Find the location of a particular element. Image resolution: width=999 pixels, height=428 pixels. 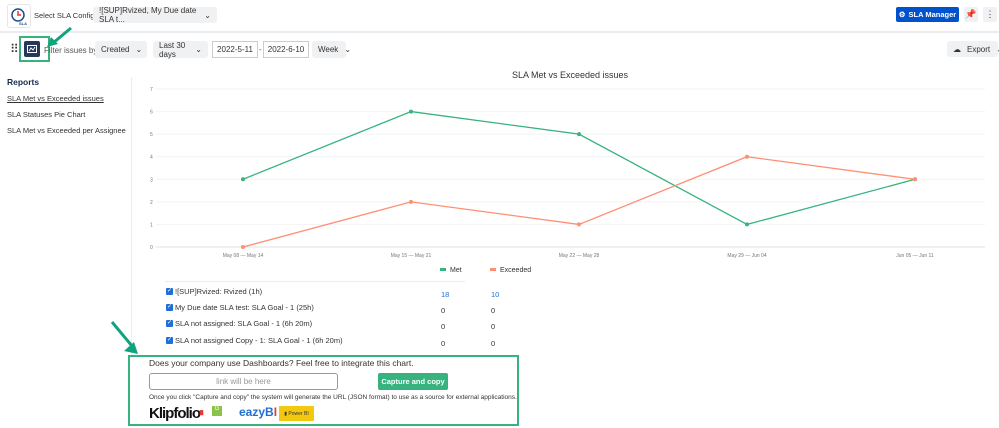

range-value: Last 30 days is located at coordinates (172, 49).